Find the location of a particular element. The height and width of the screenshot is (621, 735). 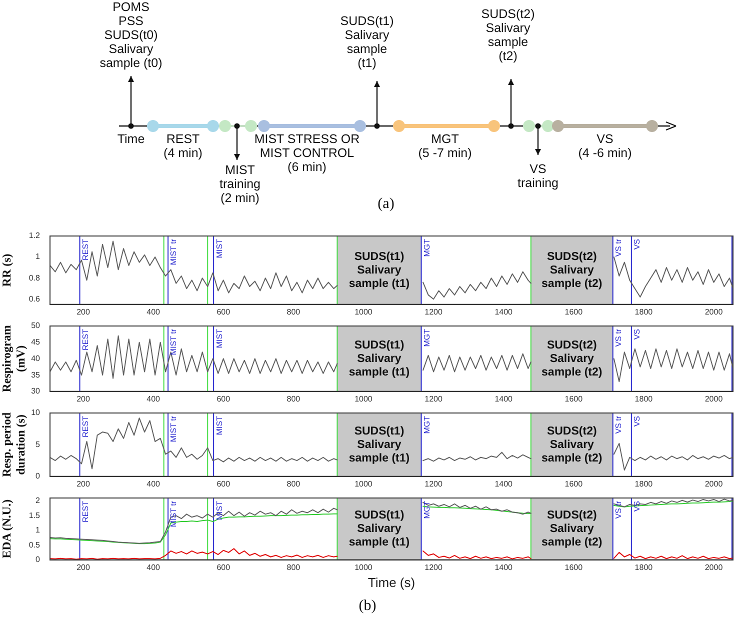

text: MGT (5 -7 min) is located at coordinates (445, 146).